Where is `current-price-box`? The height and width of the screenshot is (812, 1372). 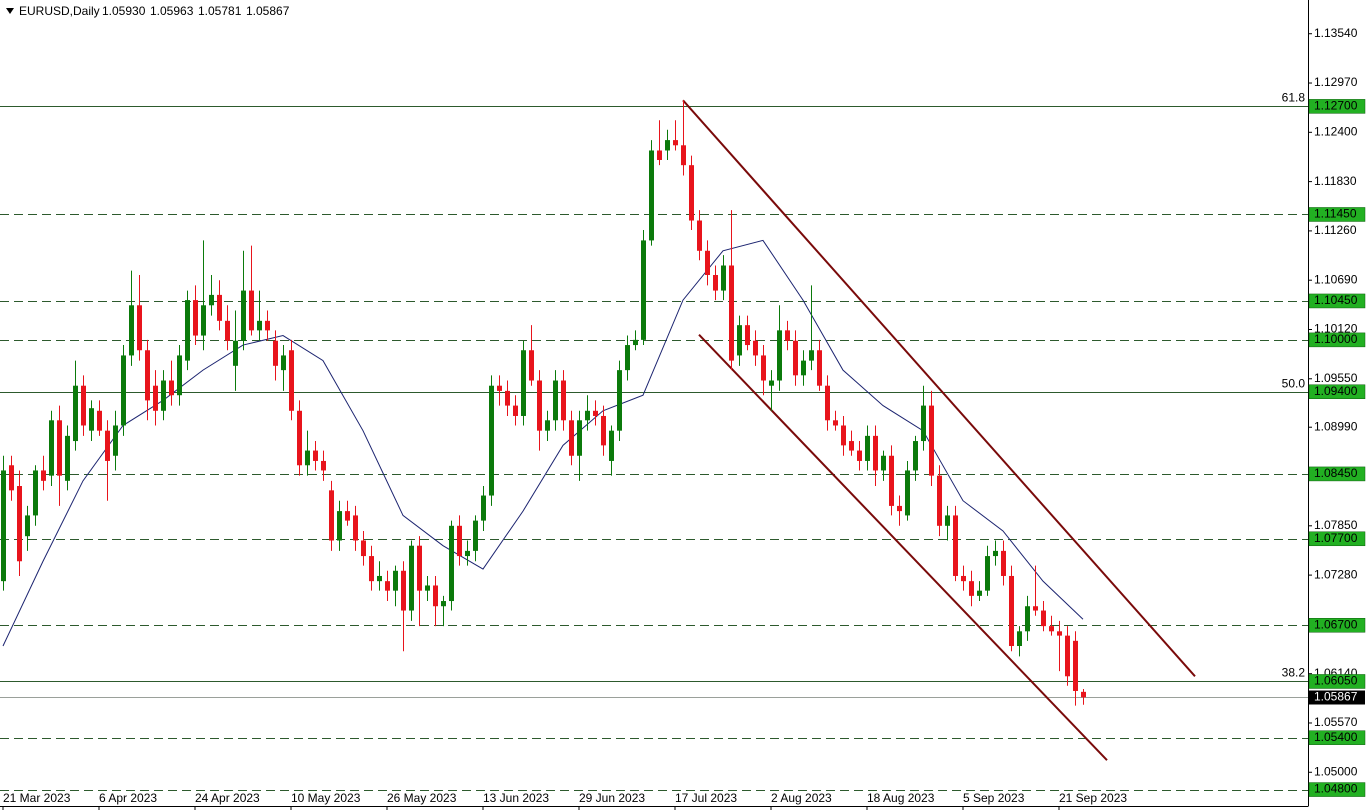 current-price-box is located at coordinates (1337, 697).